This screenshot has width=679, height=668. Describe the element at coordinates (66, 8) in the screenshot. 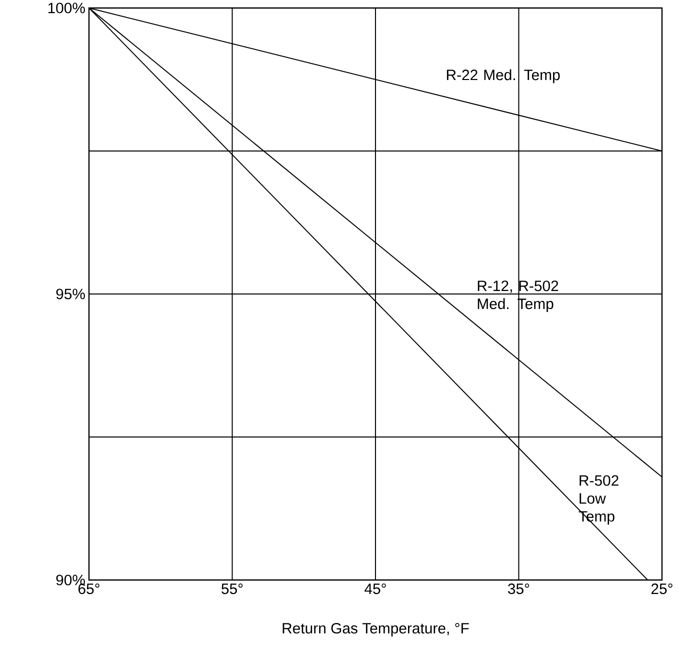

I see `y-tick-label: 100%` at that location.